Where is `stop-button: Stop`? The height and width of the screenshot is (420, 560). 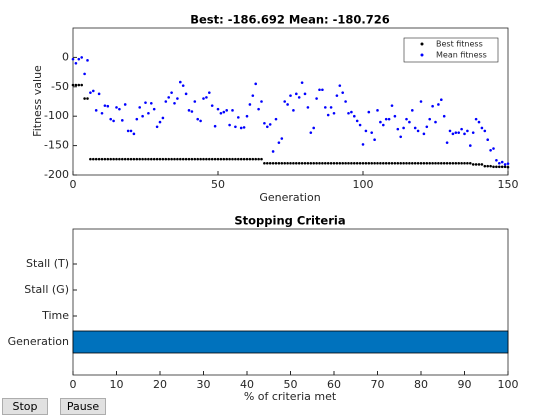 stop-button: Stop is located at coordinates (25, 406).